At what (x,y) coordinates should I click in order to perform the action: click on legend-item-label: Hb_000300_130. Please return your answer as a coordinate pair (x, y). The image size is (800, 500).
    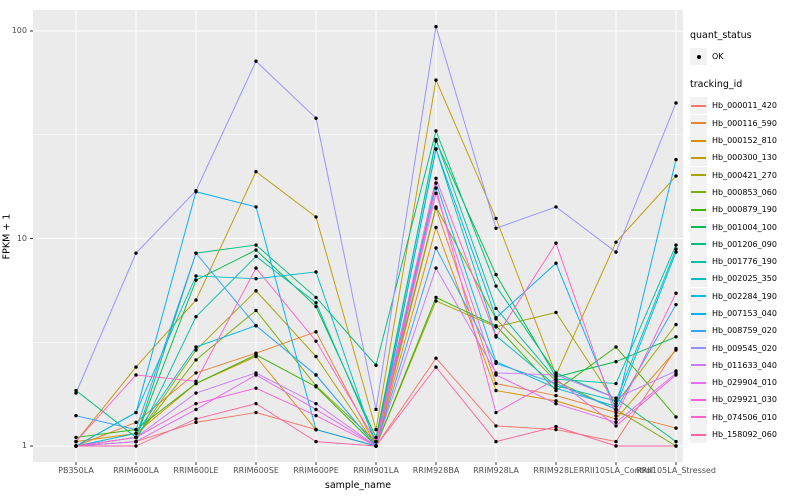
    Looking at the image, I should click on (744, 158).